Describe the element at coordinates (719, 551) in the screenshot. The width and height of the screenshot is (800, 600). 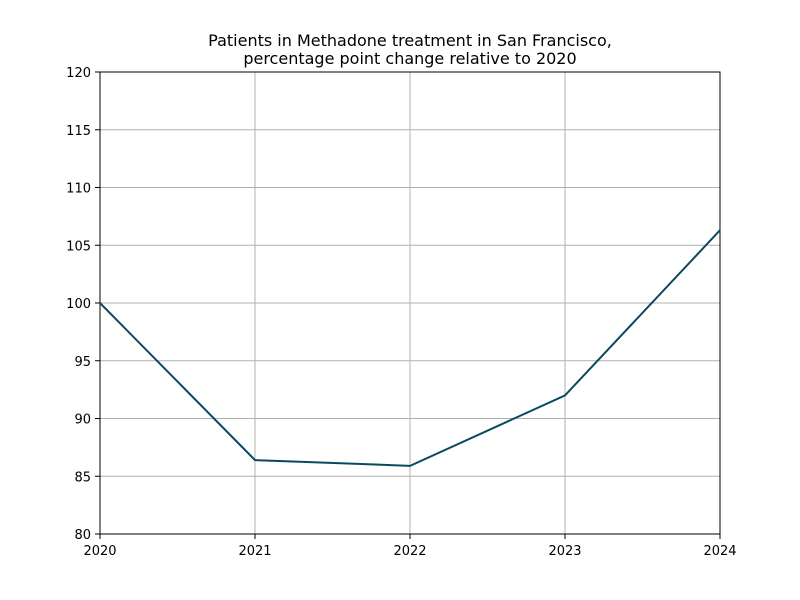
I see `x-tick-label: 2024` at that location.